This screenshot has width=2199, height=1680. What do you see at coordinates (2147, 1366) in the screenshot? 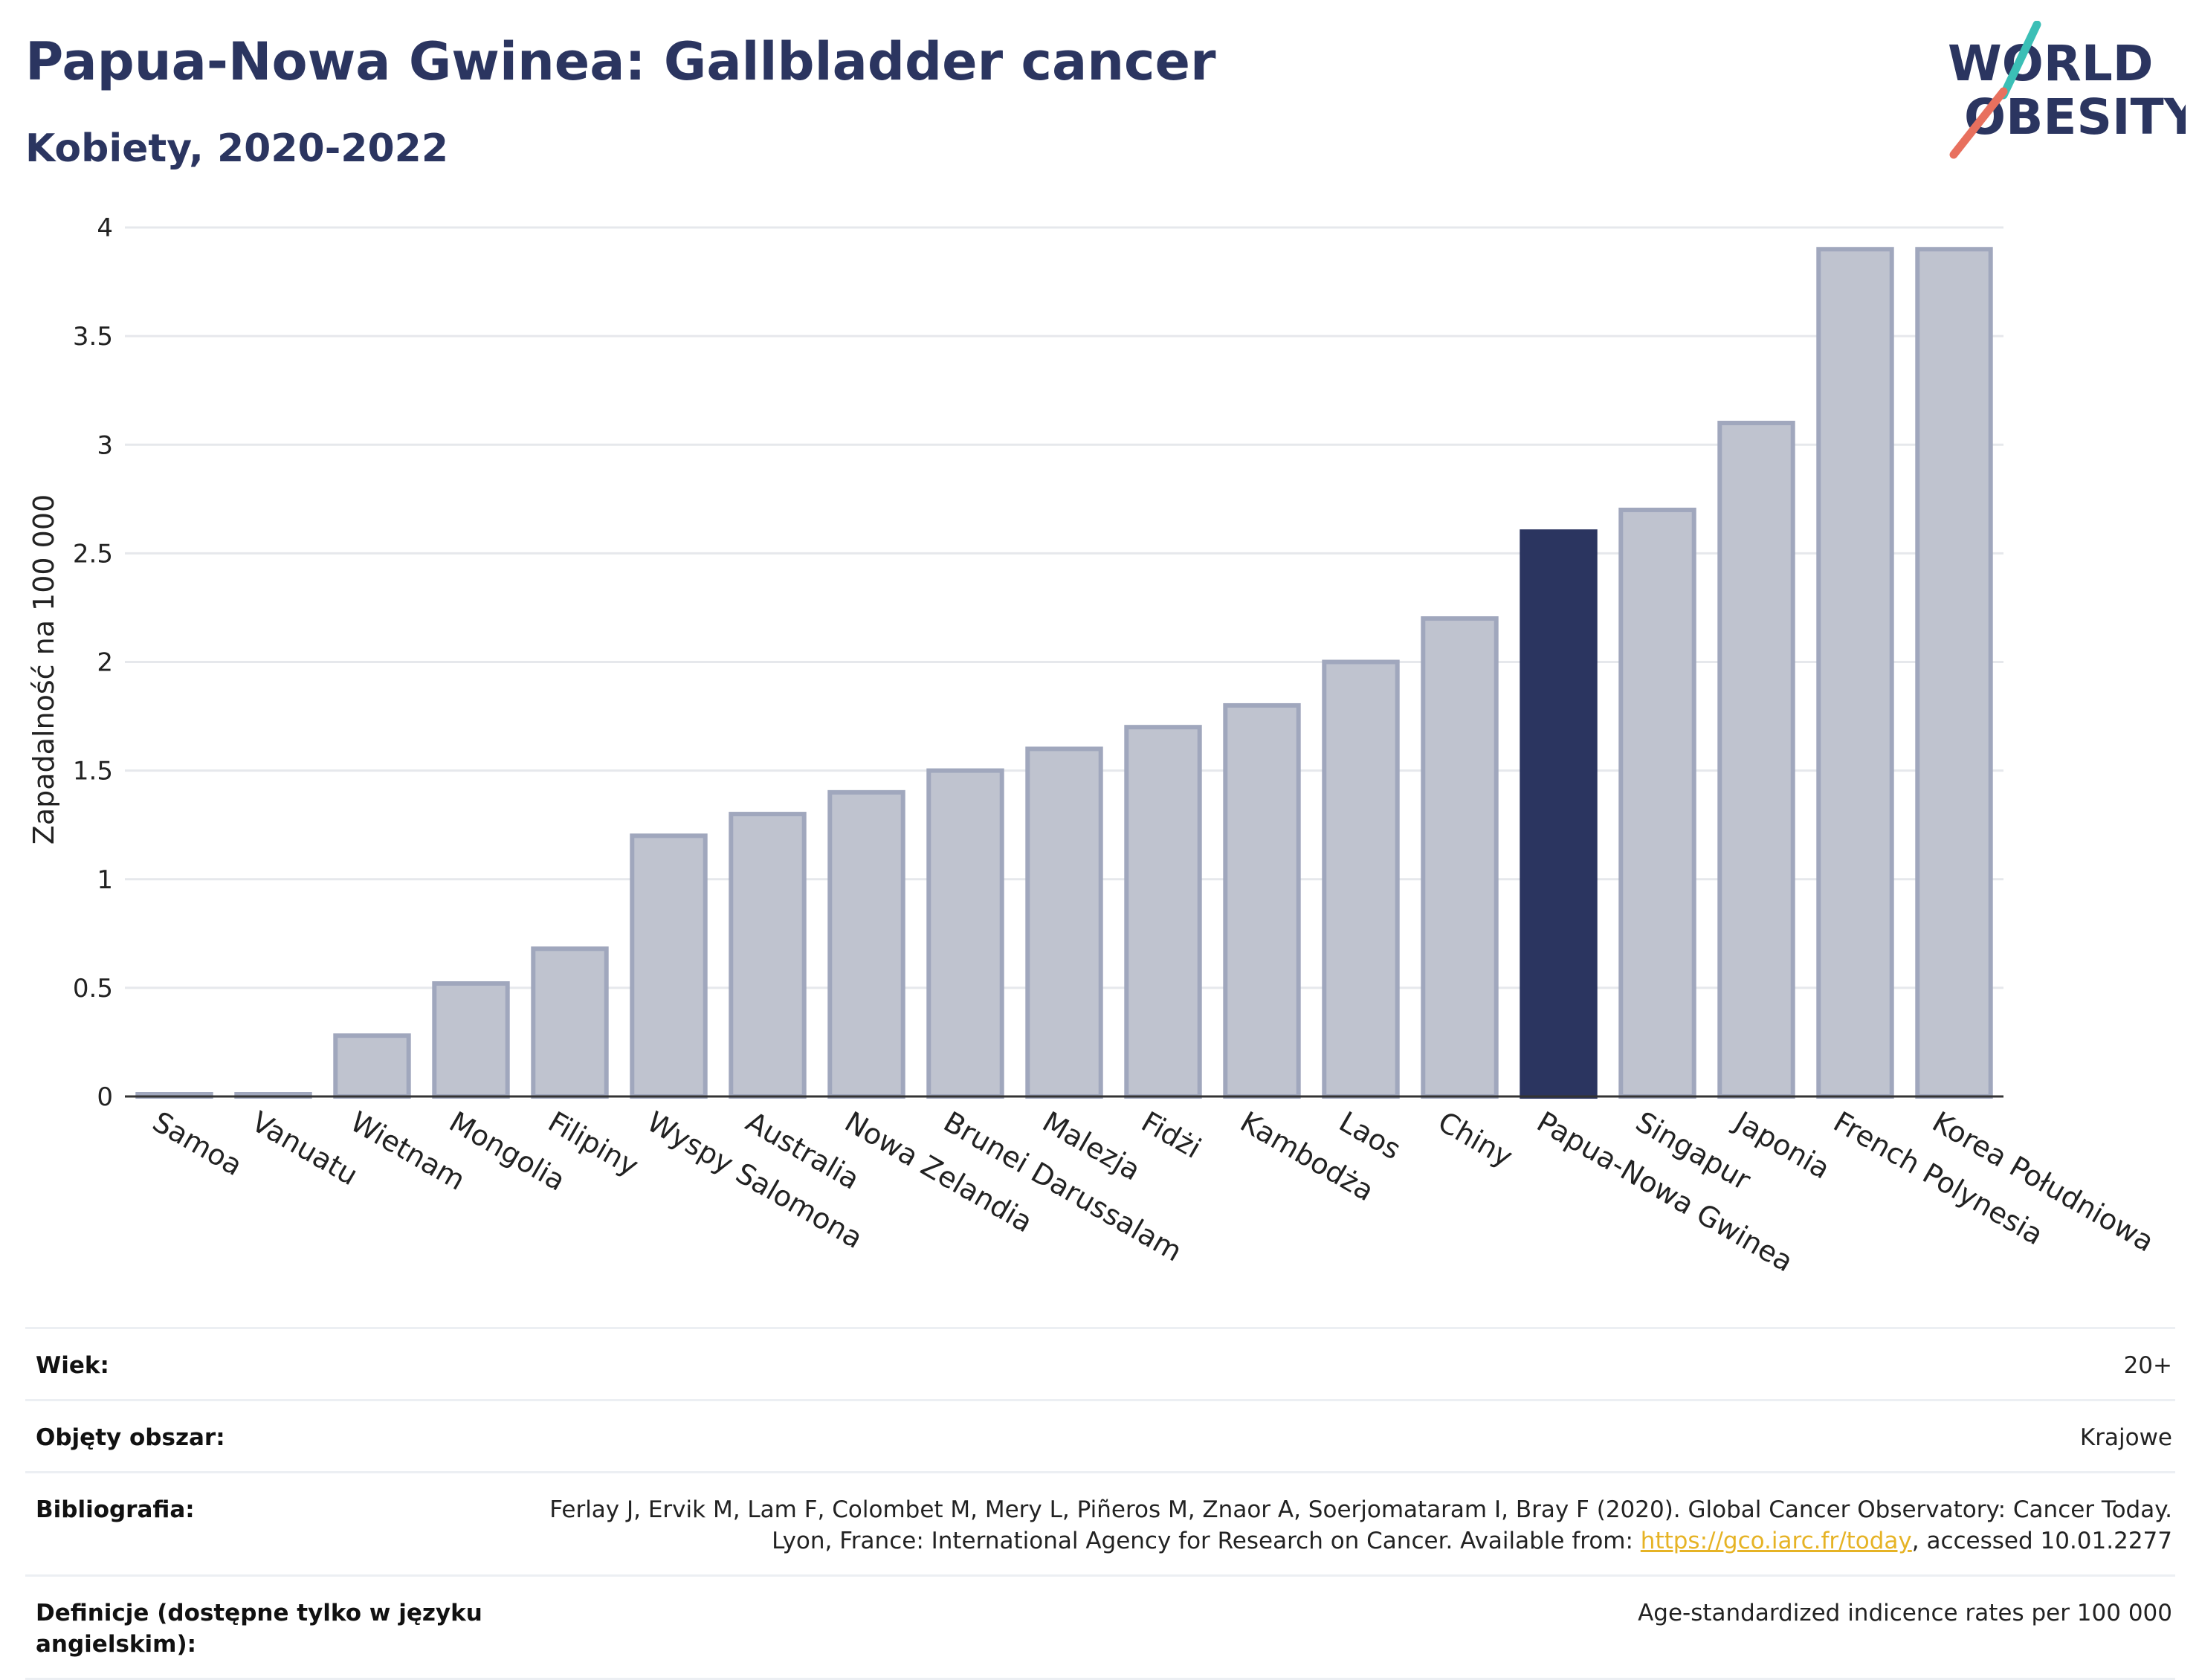
I see `meta-value-age: 20+` at bounding box center [2147, 1366].